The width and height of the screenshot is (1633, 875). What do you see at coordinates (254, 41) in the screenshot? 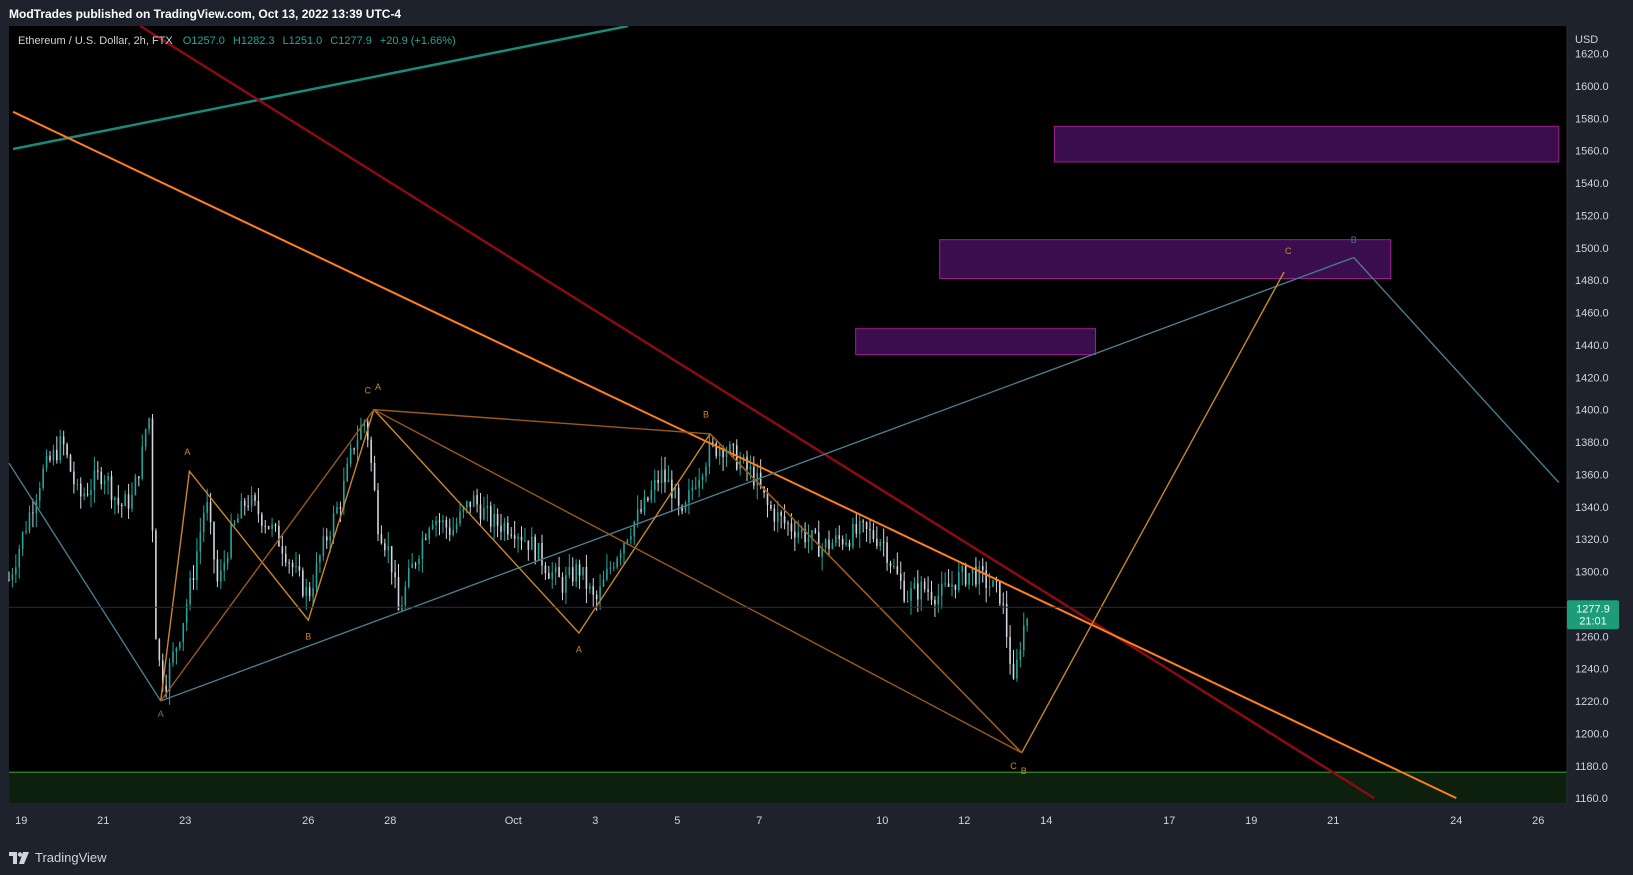
I see `ohlc-high: H1282.3` at bounding box center [254, 41].